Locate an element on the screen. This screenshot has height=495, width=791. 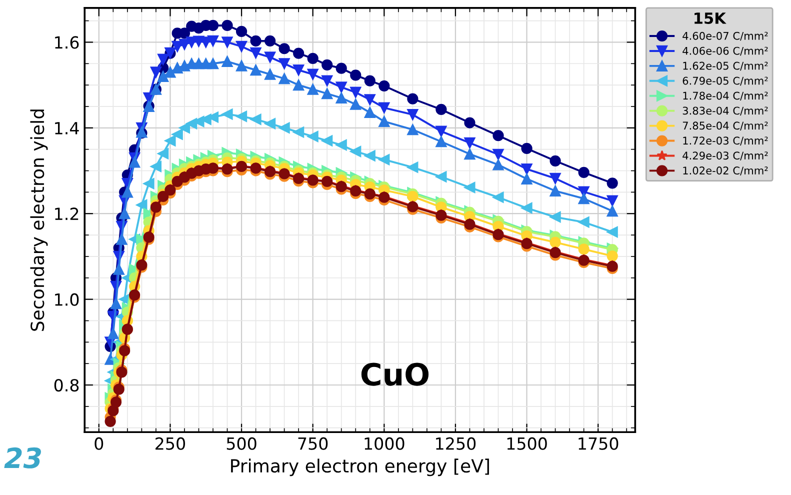
legend-label: 1.78e-04 C/mm² is located at coordinates (725, 96).